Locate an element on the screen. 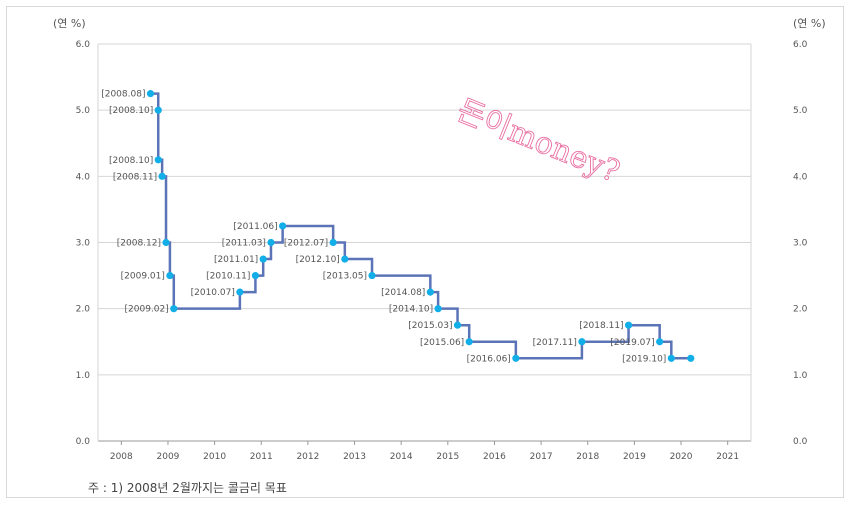 The width and height of the screenshot is (853, 508). data-label: [2011.03] is located at coordinates (244, 244).